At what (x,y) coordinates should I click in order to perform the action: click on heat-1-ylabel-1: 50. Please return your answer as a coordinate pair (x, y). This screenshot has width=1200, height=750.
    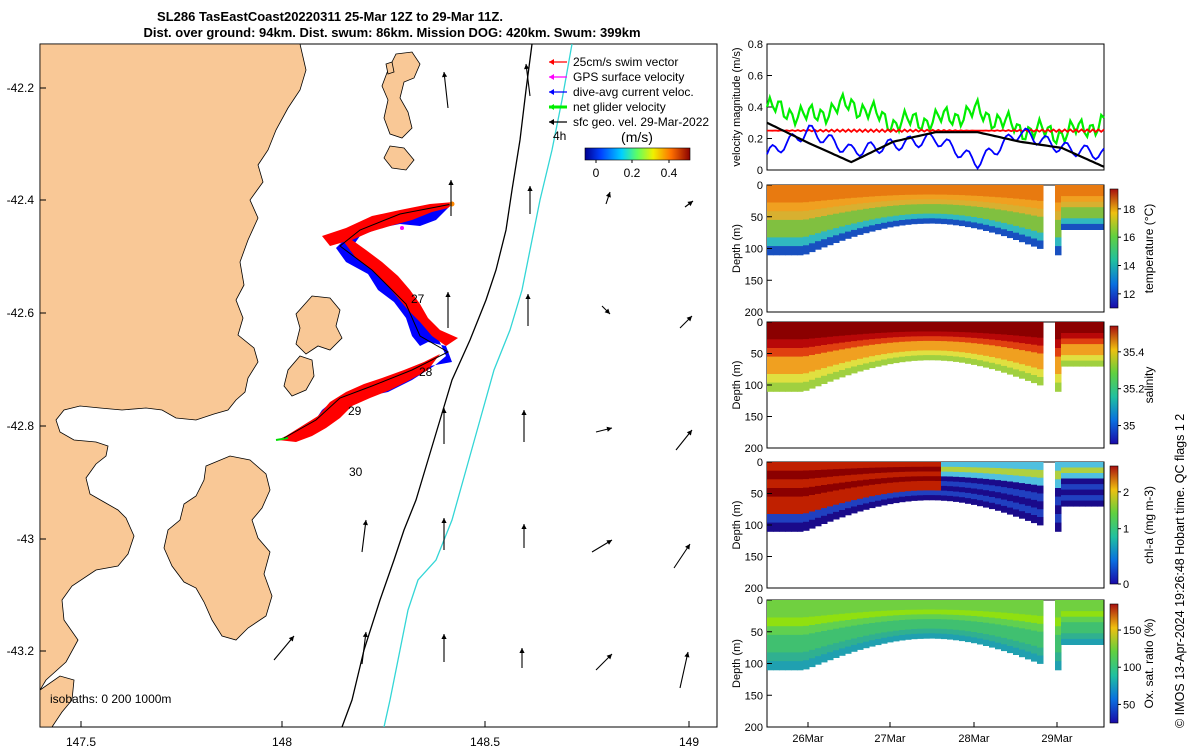
    Looking at the image, I should click on (757, 218).